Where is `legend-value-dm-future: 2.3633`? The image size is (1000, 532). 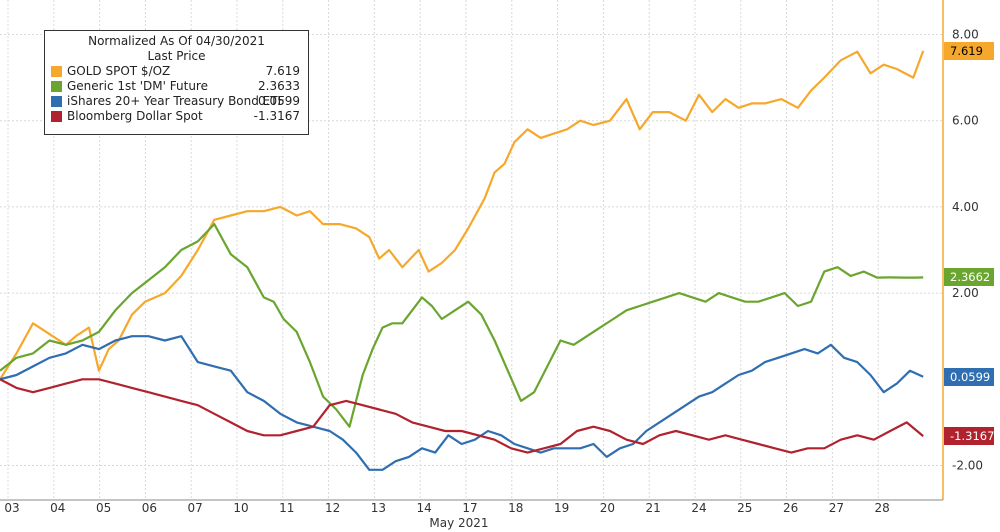 legend-value-dm-future: 2.3633 is located at coordinates (279, 86).